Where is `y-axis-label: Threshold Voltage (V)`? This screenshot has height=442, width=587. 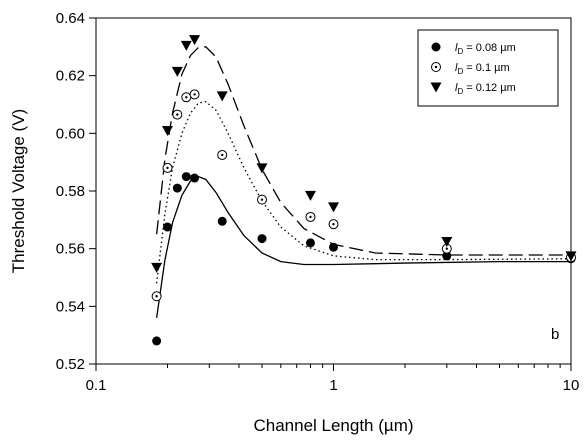 y-axis-label: Threshold Voltage (V) is located at coordinates (18, 191).